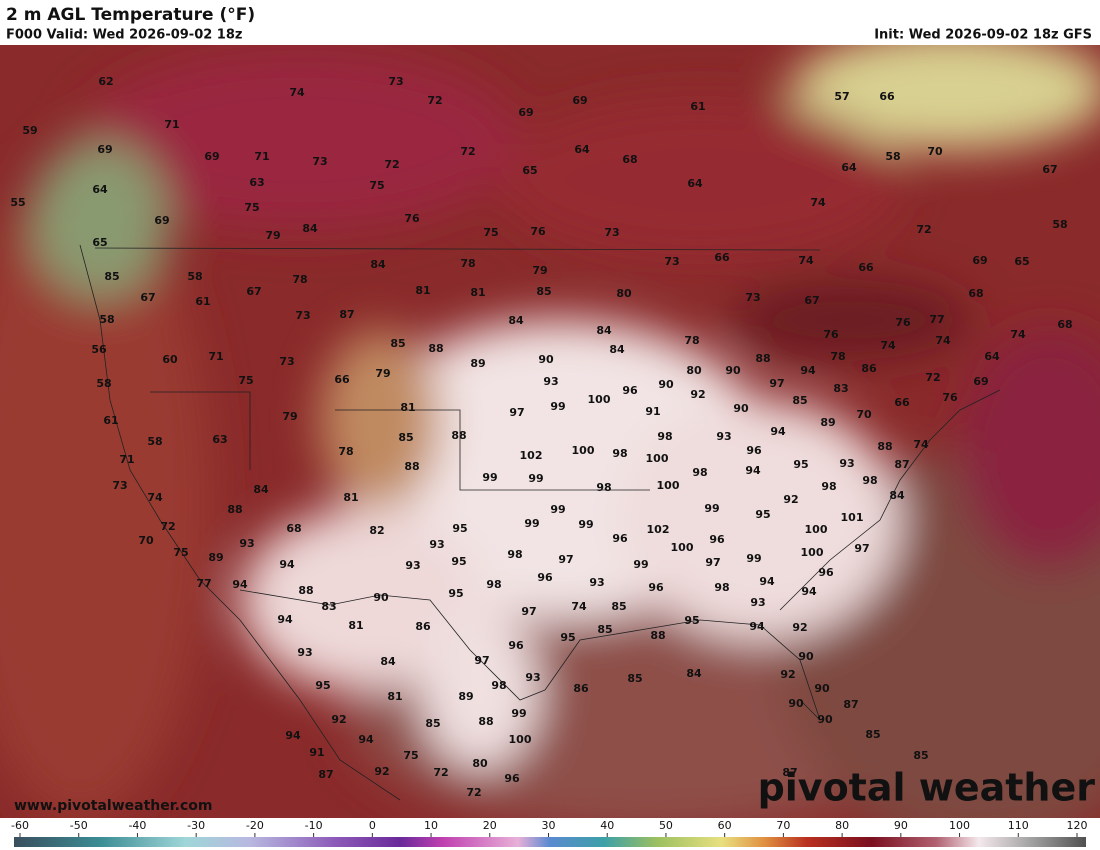 Image resolution: width=1100 pixels, height=850 pixels. Describe the element at coordinates (959, 825) in the screenshot. I see `colorbar-tick-label: 100` at that location.